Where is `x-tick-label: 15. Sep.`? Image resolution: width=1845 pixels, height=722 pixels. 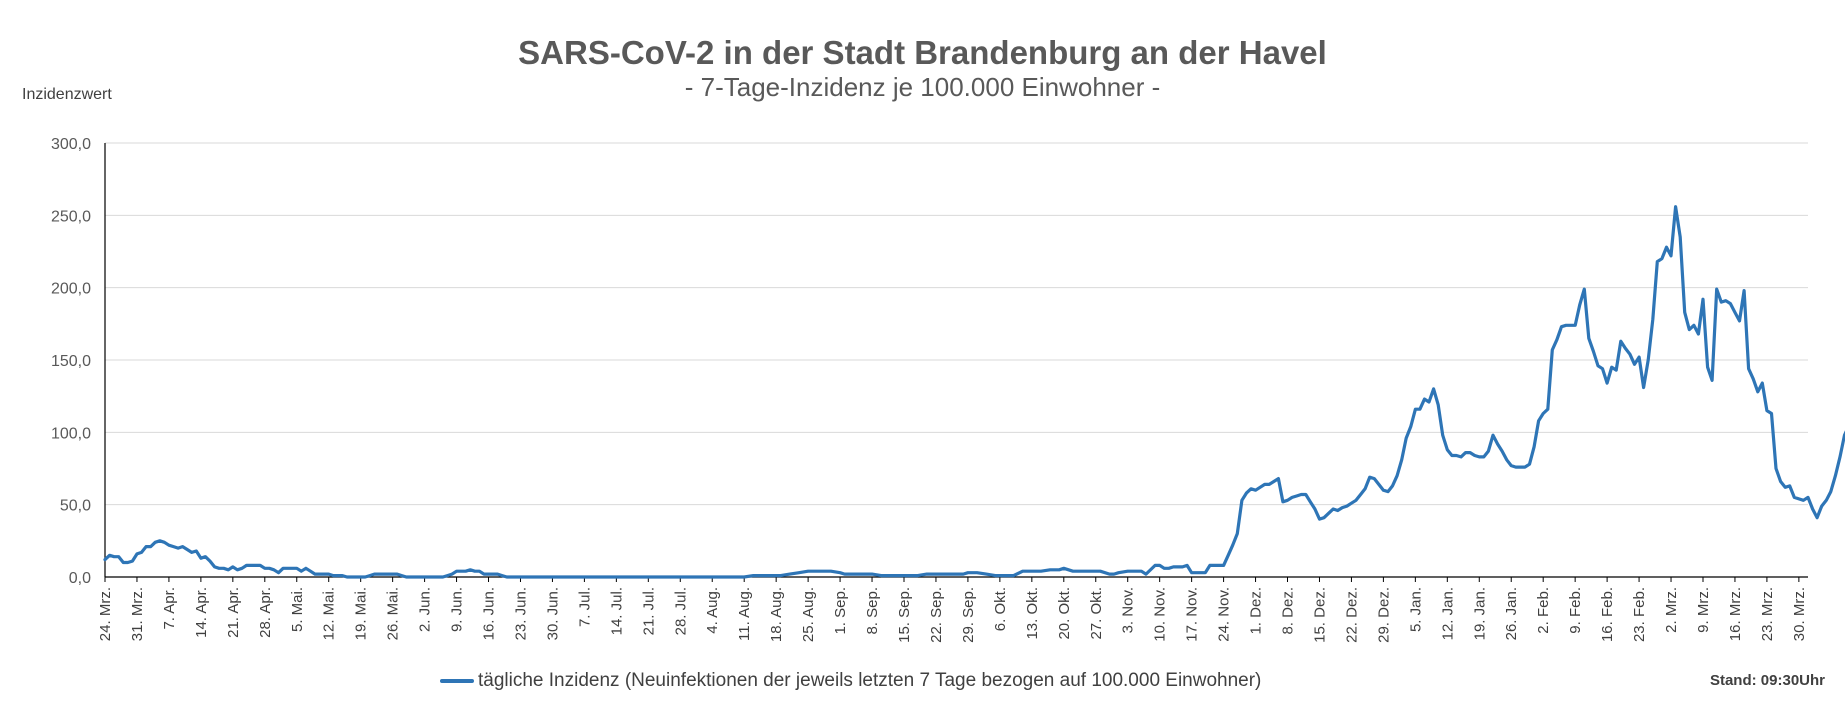
x-tick-label: 15. Sep. is located at coordinates (904, 615).